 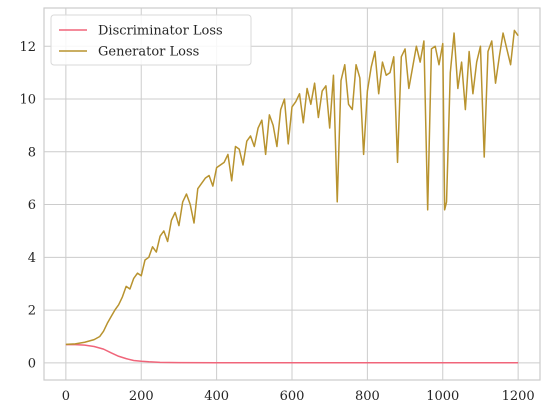 What do you see at coordinates (32, 152) in the screenshot?
I see `y-tick-label: 8` at bounding box center [32, 152].